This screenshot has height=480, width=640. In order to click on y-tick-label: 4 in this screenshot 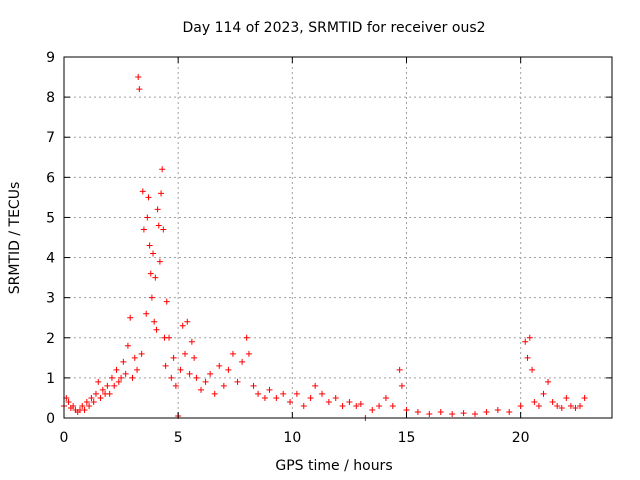, I will do `click(50, 259)`.